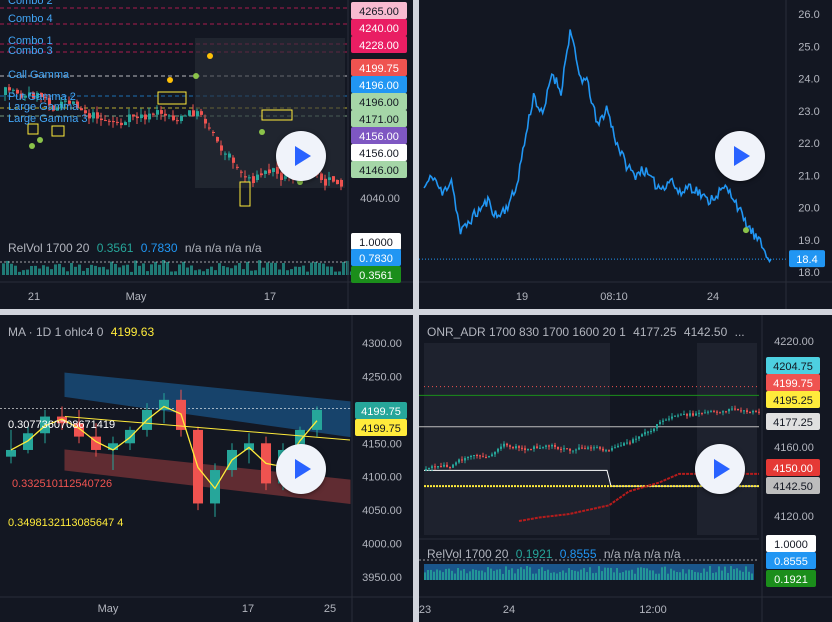 The image size is (832, 622). I want to click on price-label: 4156.00, so click(379, 137).